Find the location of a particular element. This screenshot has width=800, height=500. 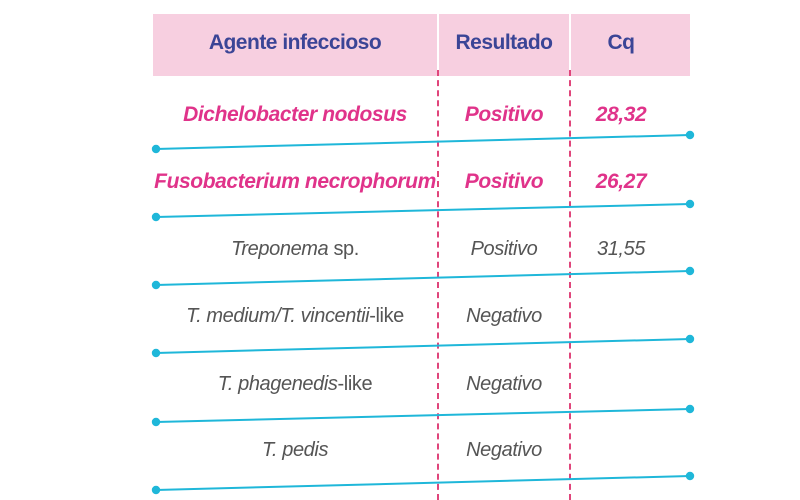

header-agent: Agente infeccioso is located at coordinates (295, 42).